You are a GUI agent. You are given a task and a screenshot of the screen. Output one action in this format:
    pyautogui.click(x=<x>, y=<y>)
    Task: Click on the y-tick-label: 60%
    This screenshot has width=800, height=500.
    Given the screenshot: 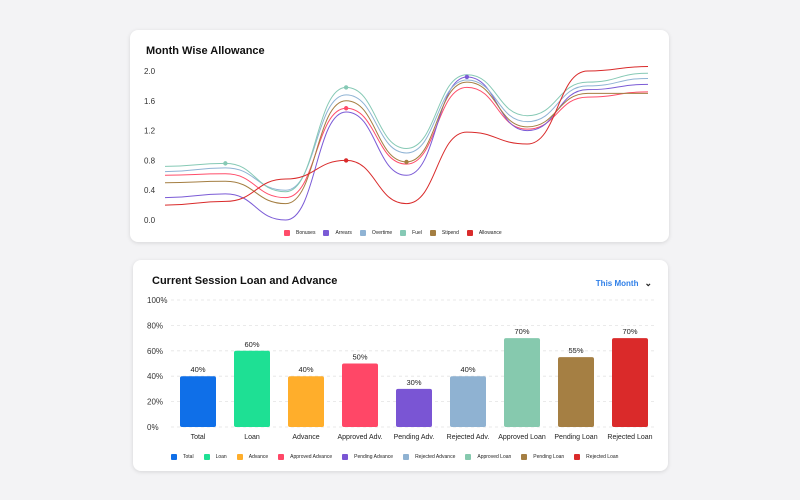 What is the action you would take?
    pyautogui.click(x=155, y=351)
    